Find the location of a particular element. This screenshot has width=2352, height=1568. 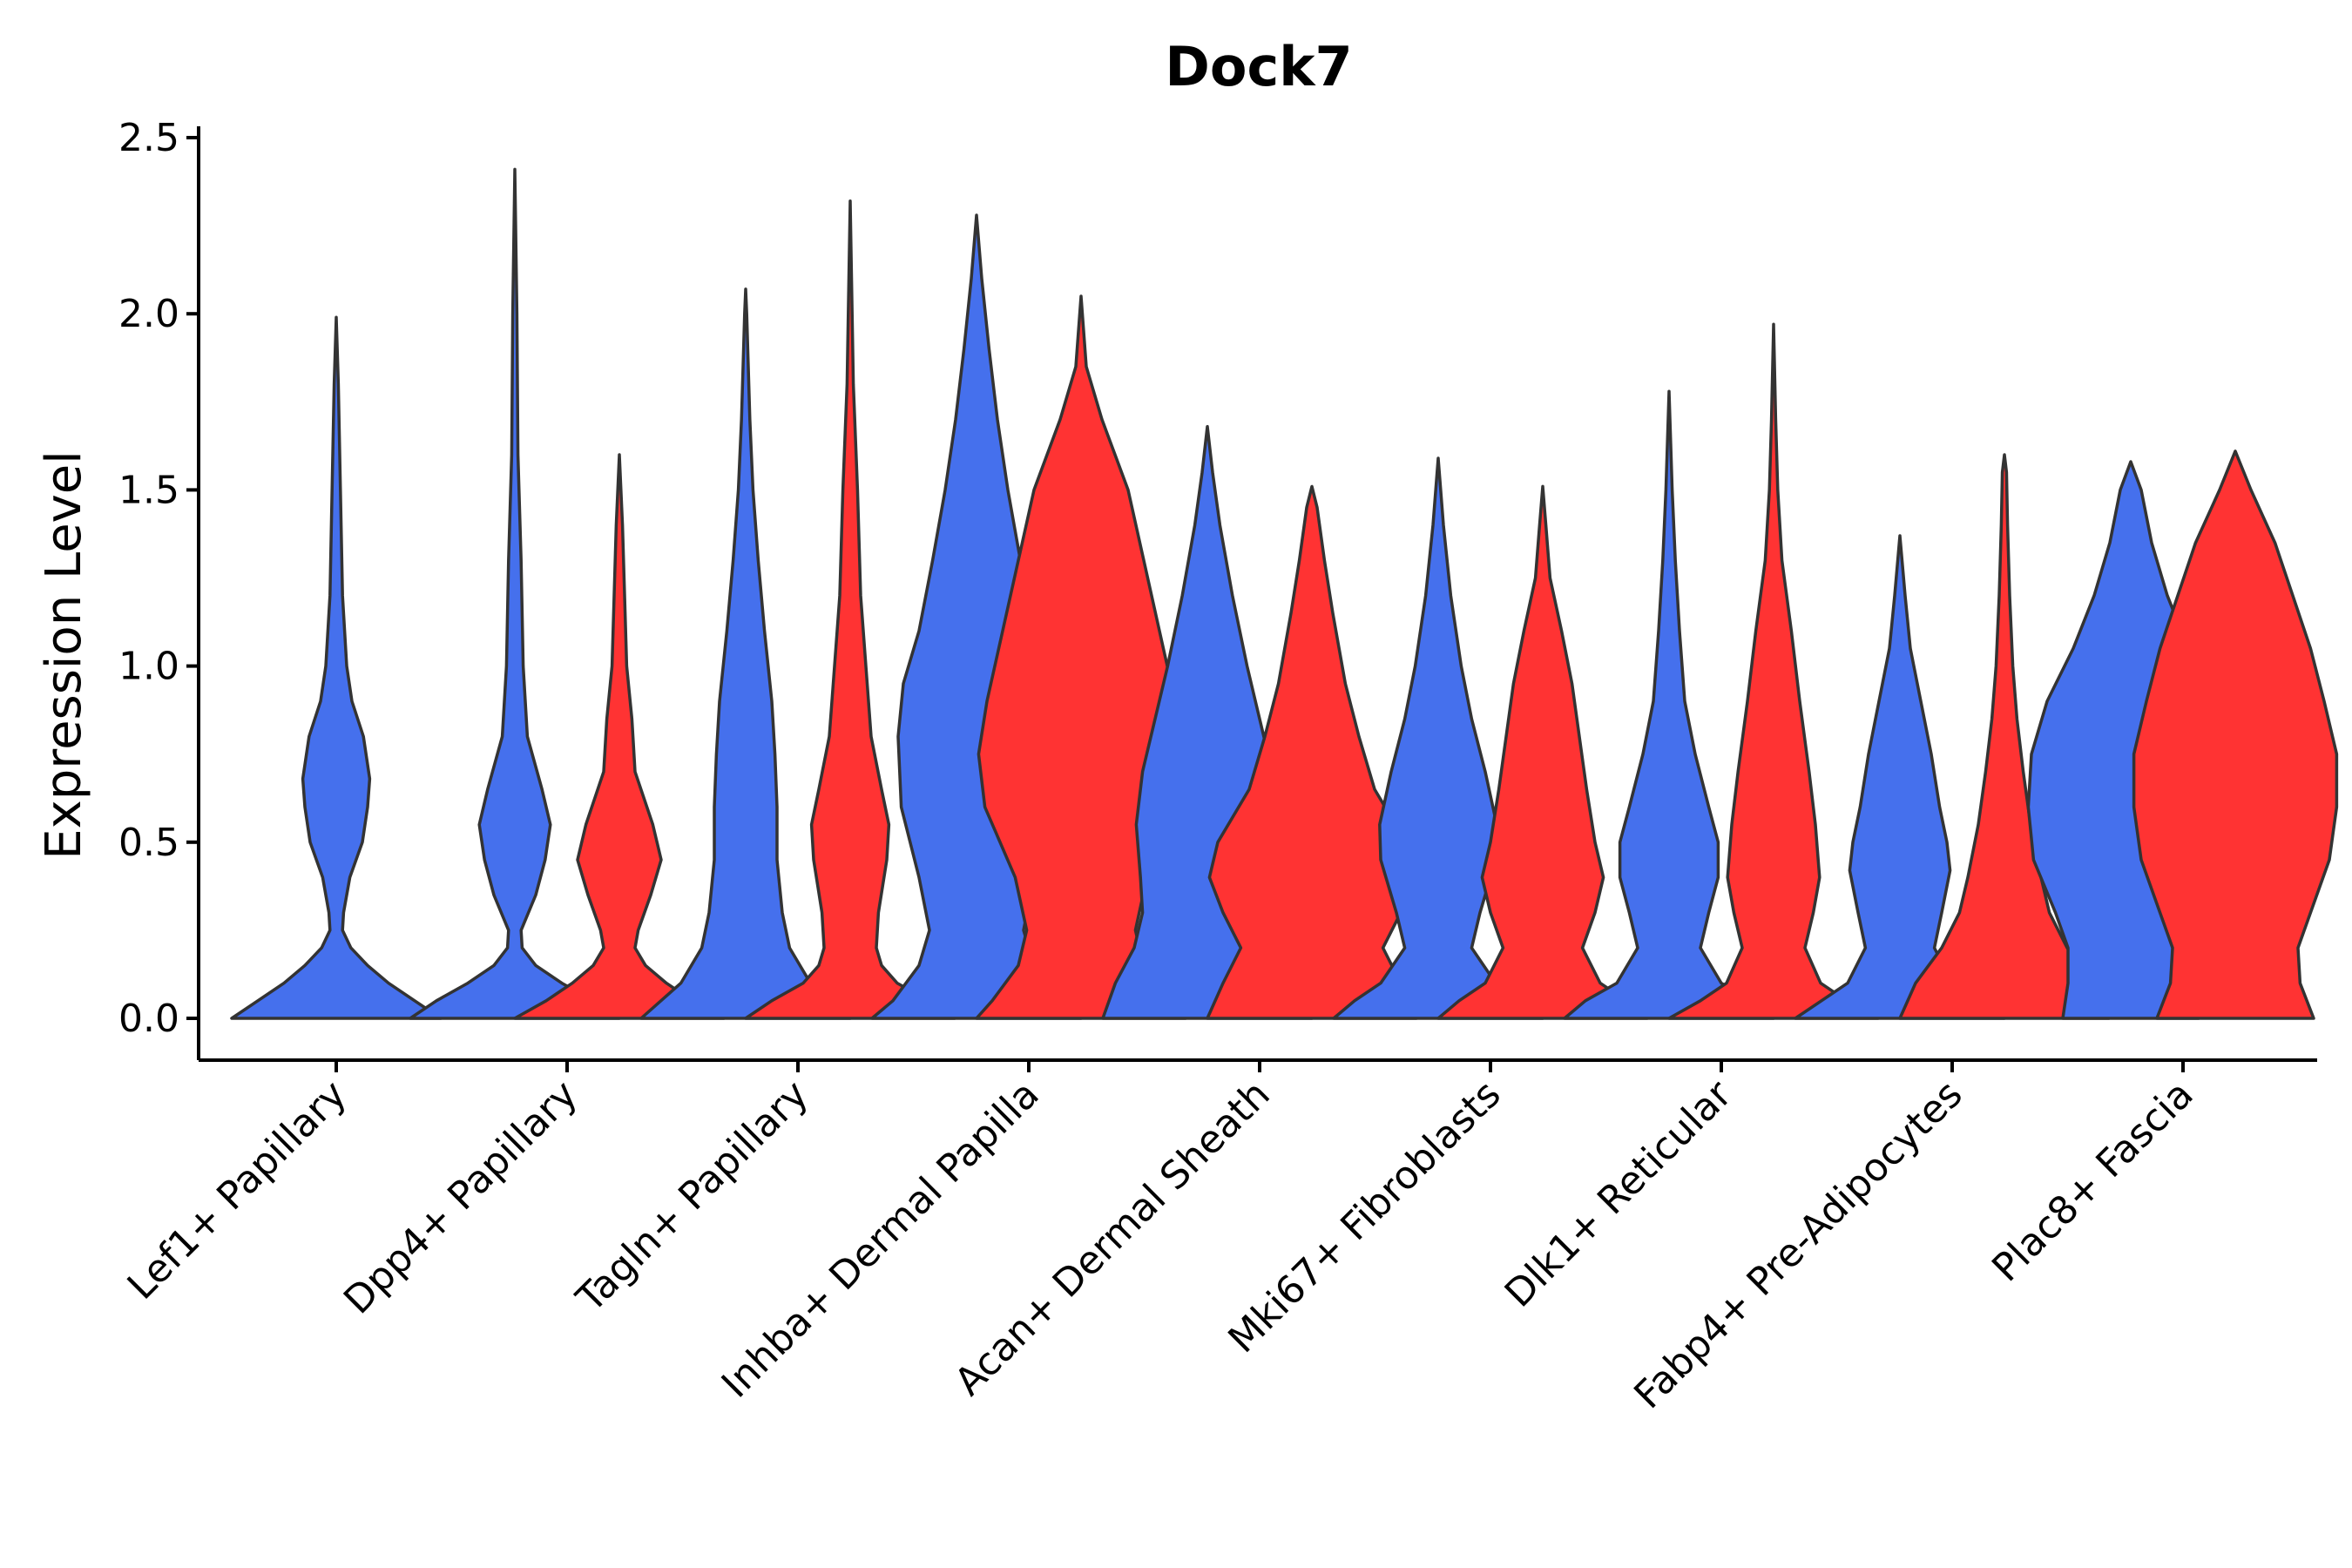

y-tick-label-1: 0.5 is located at coordinates (148, 843).